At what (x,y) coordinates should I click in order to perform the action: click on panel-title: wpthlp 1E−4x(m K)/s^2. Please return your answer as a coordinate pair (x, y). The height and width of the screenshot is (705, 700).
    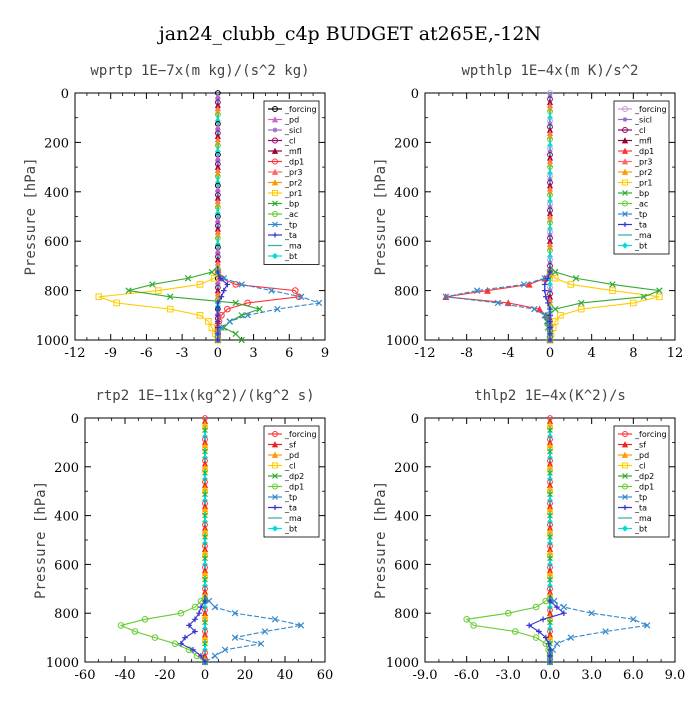
    Looking at the image, I should click on (549, 71).